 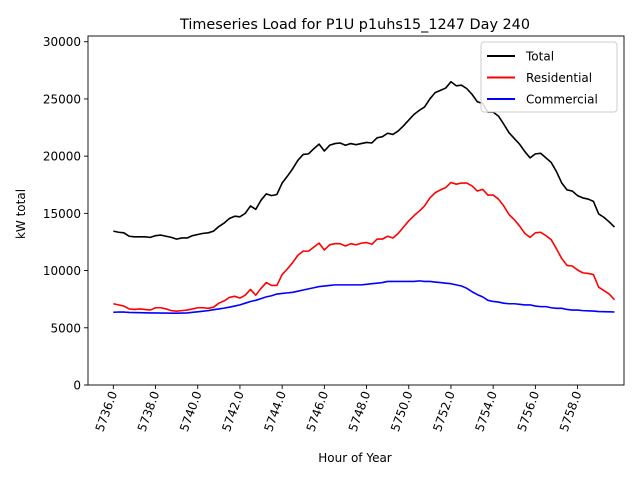 I want to click on x-tick-label: 5756.0, so click(x=529, y=411).